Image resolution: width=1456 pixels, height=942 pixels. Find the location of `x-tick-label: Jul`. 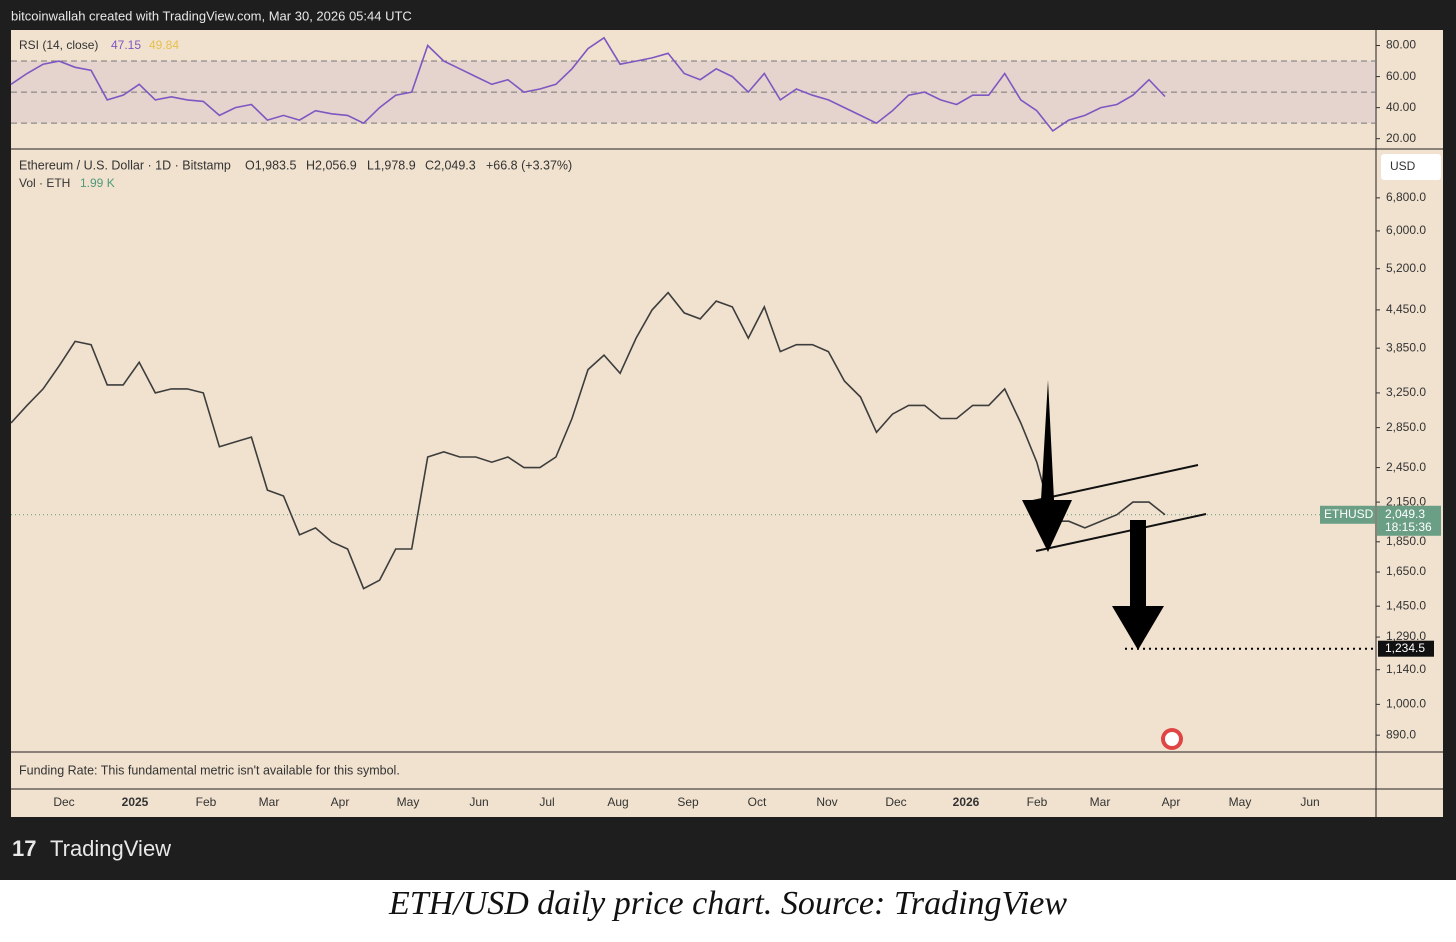

x-tick-label: Jul is located at coordinates (546, 802).